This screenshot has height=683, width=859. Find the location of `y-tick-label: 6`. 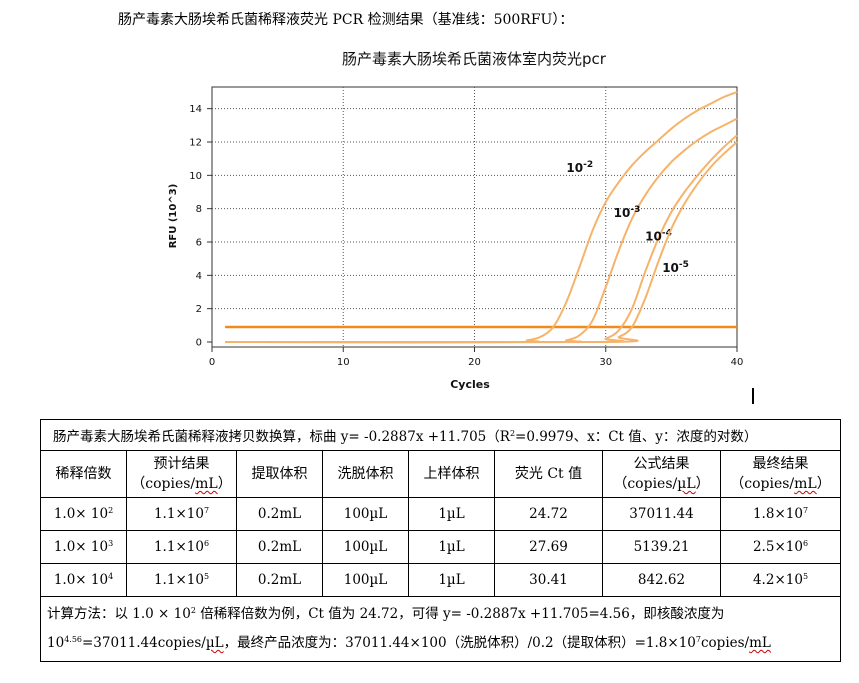

y-tick-label: 6 is located at coordinates (199, 243).